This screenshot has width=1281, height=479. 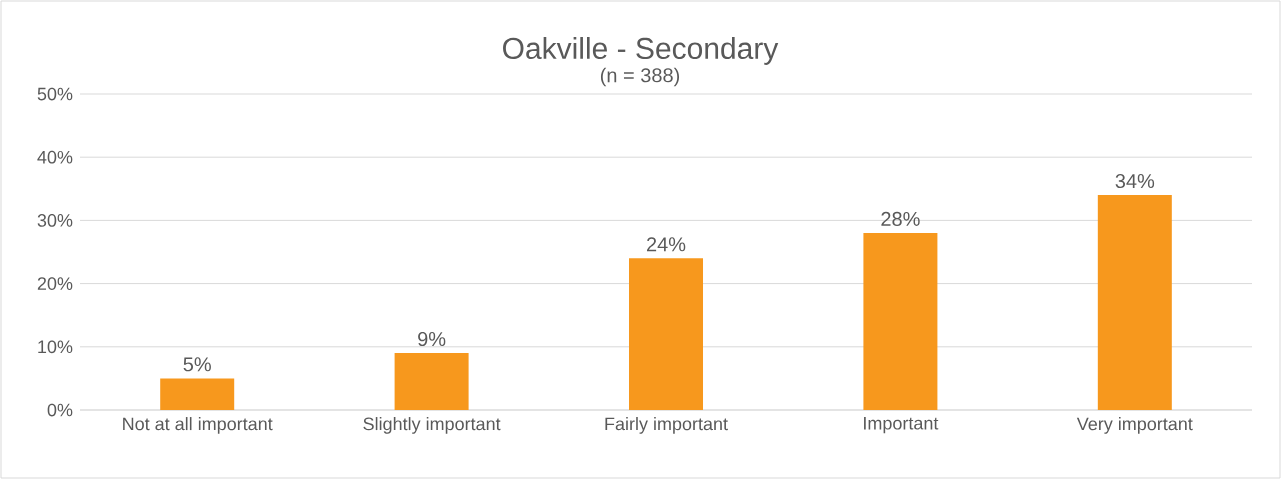 What do you see at coordinates (60, 410) in the screenshot?
I see `y-tick-label: 0%` at bounding box center [60, 410].